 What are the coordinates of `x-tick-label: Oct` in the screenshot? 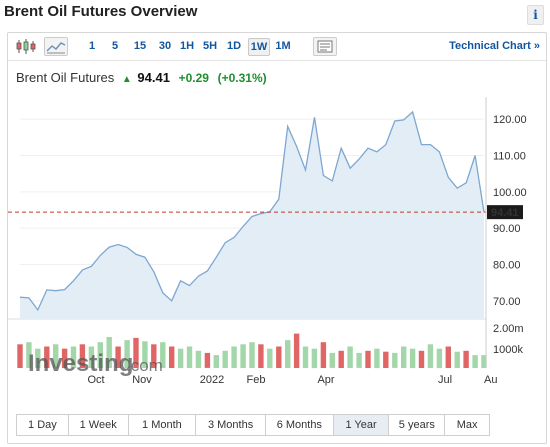 It's located at (95, 380).